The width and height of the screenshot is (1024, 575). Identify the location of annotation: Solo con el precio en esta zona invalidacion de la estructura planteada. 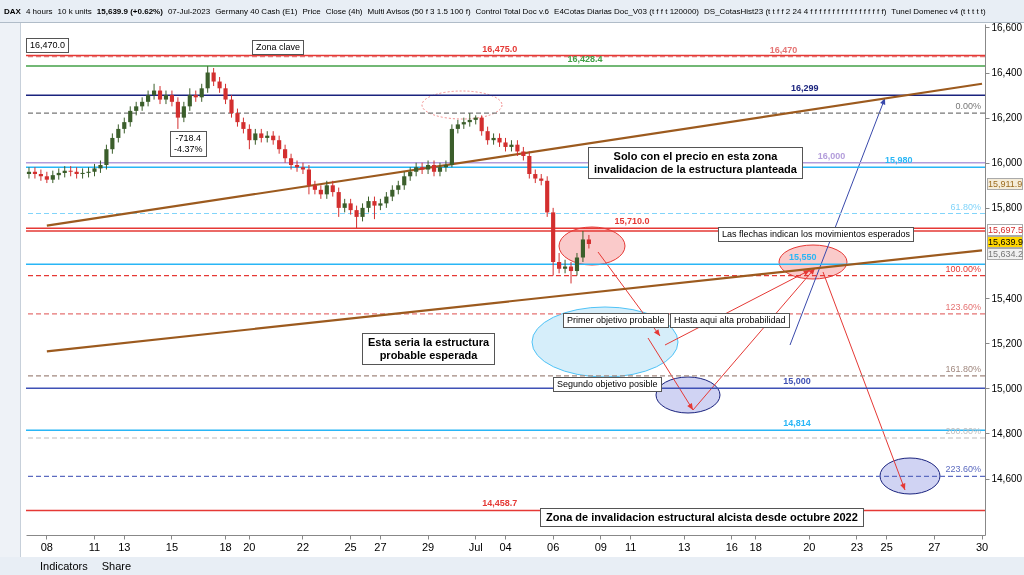
(695, 163).